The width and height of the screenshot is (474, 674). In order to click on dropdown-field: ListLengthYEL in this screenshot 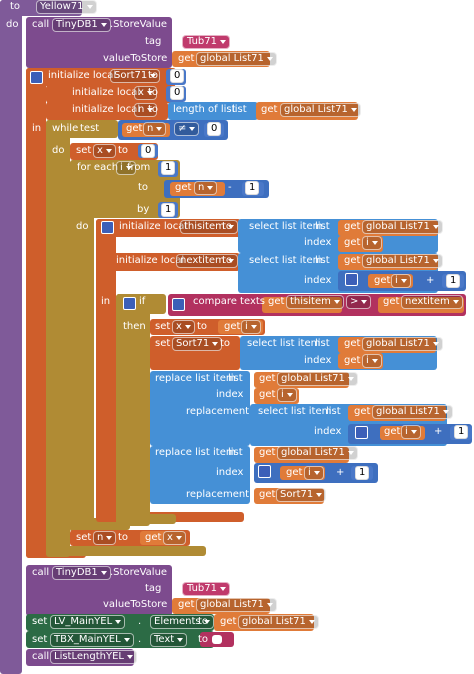, I will do `click(93, 657)`.